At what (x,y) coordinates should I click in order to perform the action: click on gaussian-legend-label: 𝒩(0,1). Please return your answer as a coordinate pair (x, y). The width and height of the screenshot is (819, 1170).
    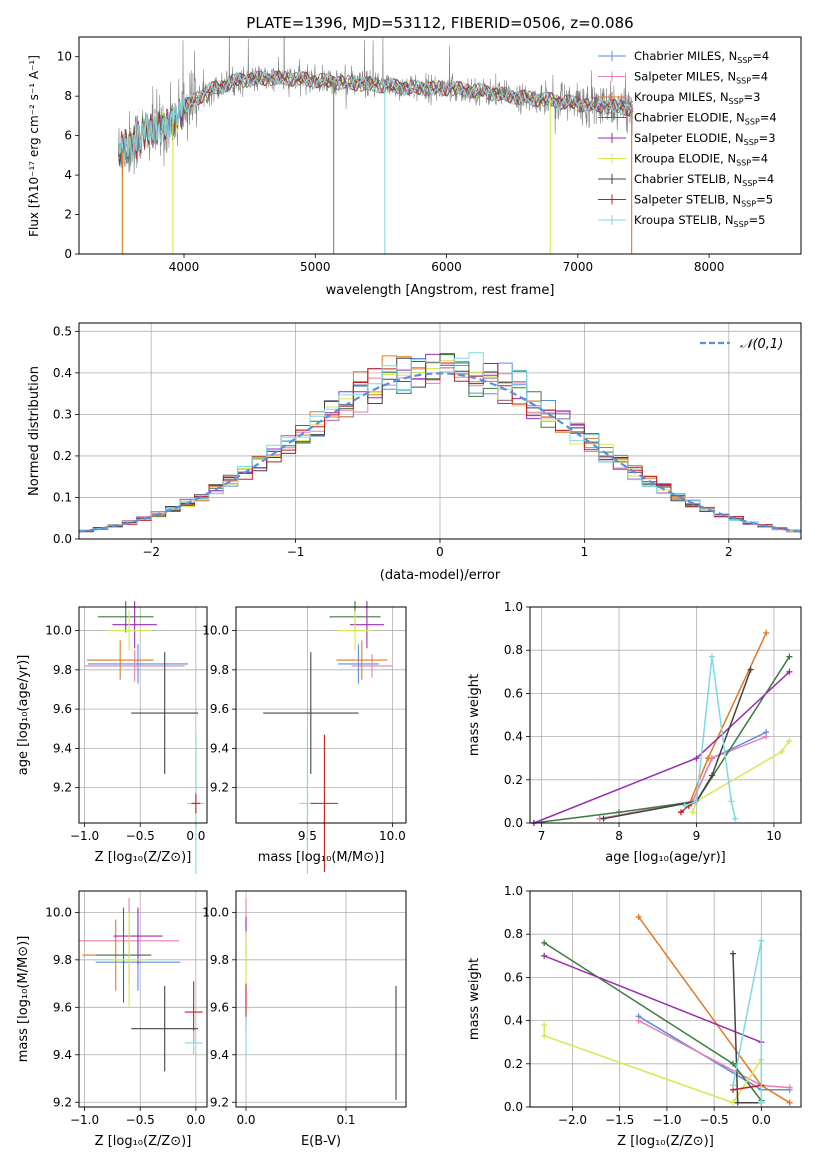
    Looking at the image, I should click on (761, 344).